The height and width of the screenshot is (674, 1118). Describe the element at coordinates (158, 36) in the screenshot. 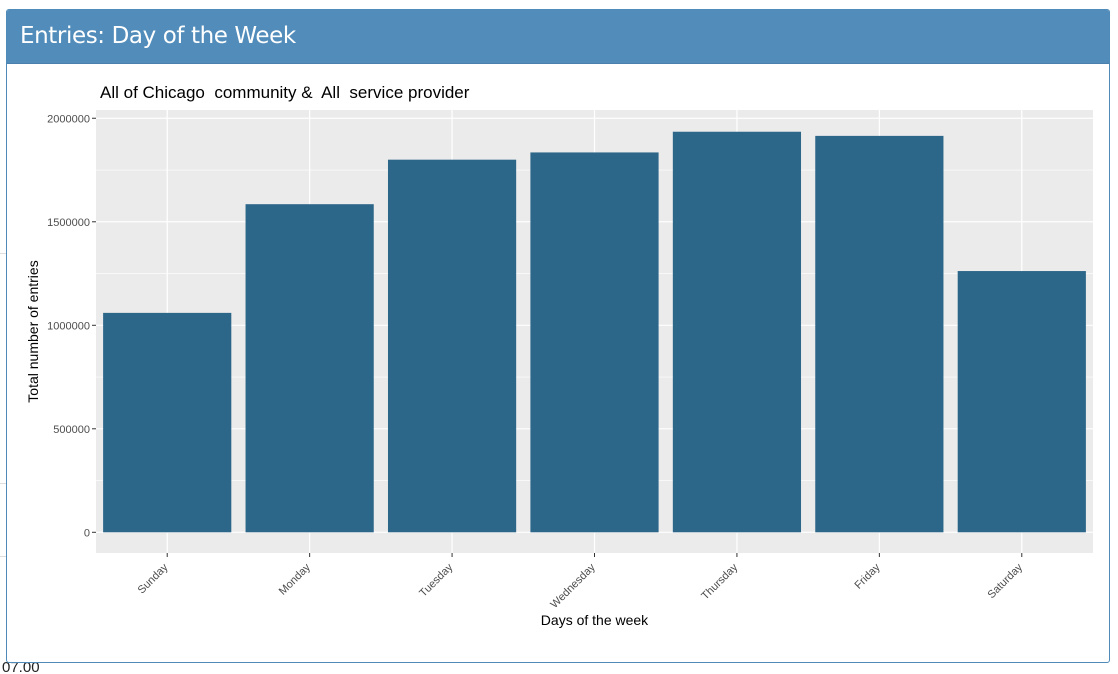

I see `panel-title: Entries: Day of the Week` at that location.